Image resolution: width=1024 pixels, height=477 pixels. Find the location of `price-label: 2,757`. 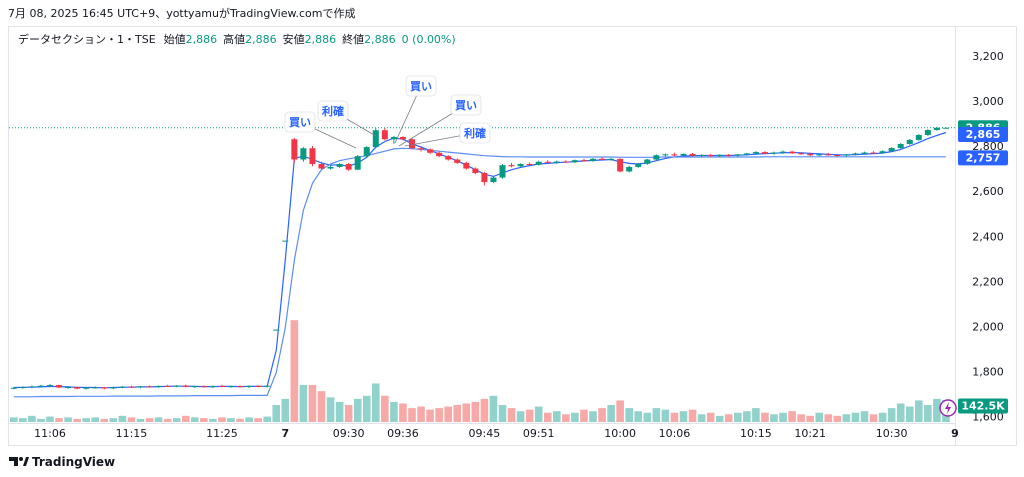

price-label: 2,757 is located at coordinates (983, 157).